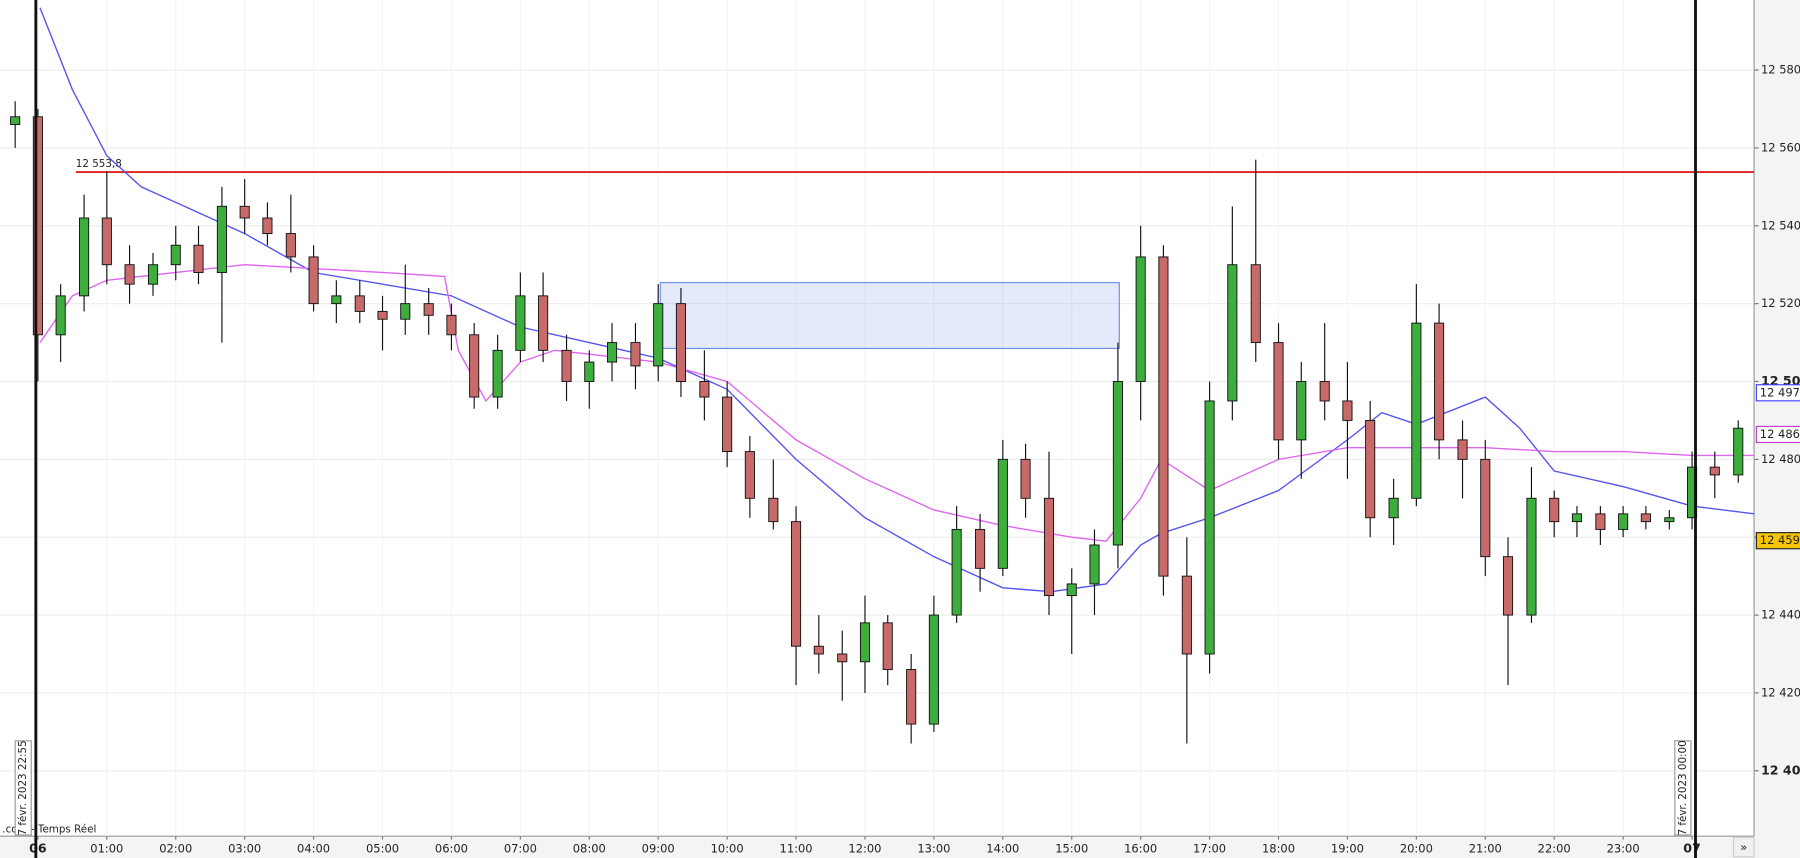  I want to click on y-tick-label: 12 400, so click(1780, 769).